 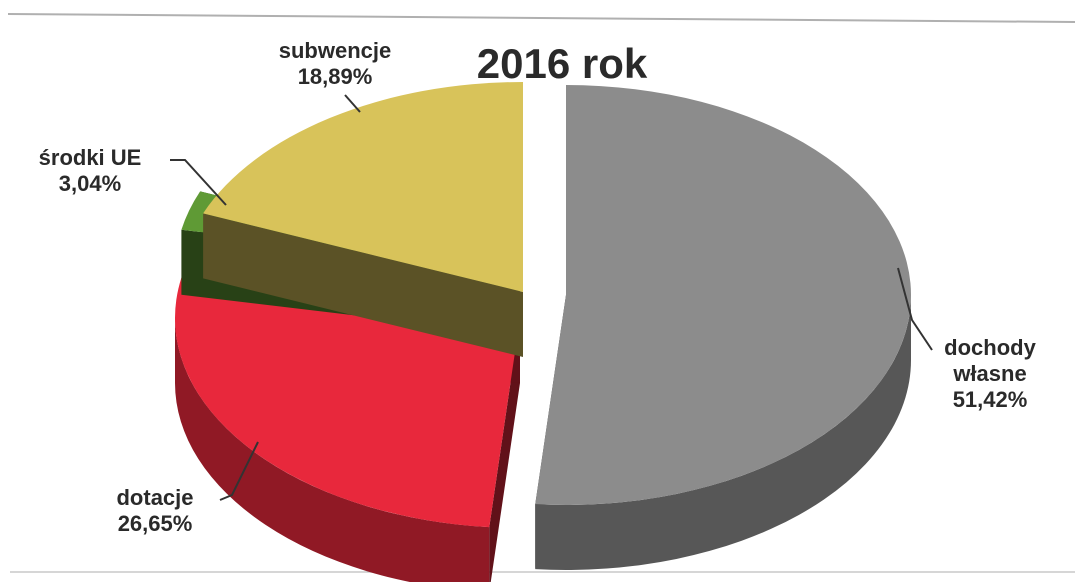 What do you see at coordinates (239, 471) in the screenshot?
I see `leader-line-dotacje` at bounding box center [239, 471].